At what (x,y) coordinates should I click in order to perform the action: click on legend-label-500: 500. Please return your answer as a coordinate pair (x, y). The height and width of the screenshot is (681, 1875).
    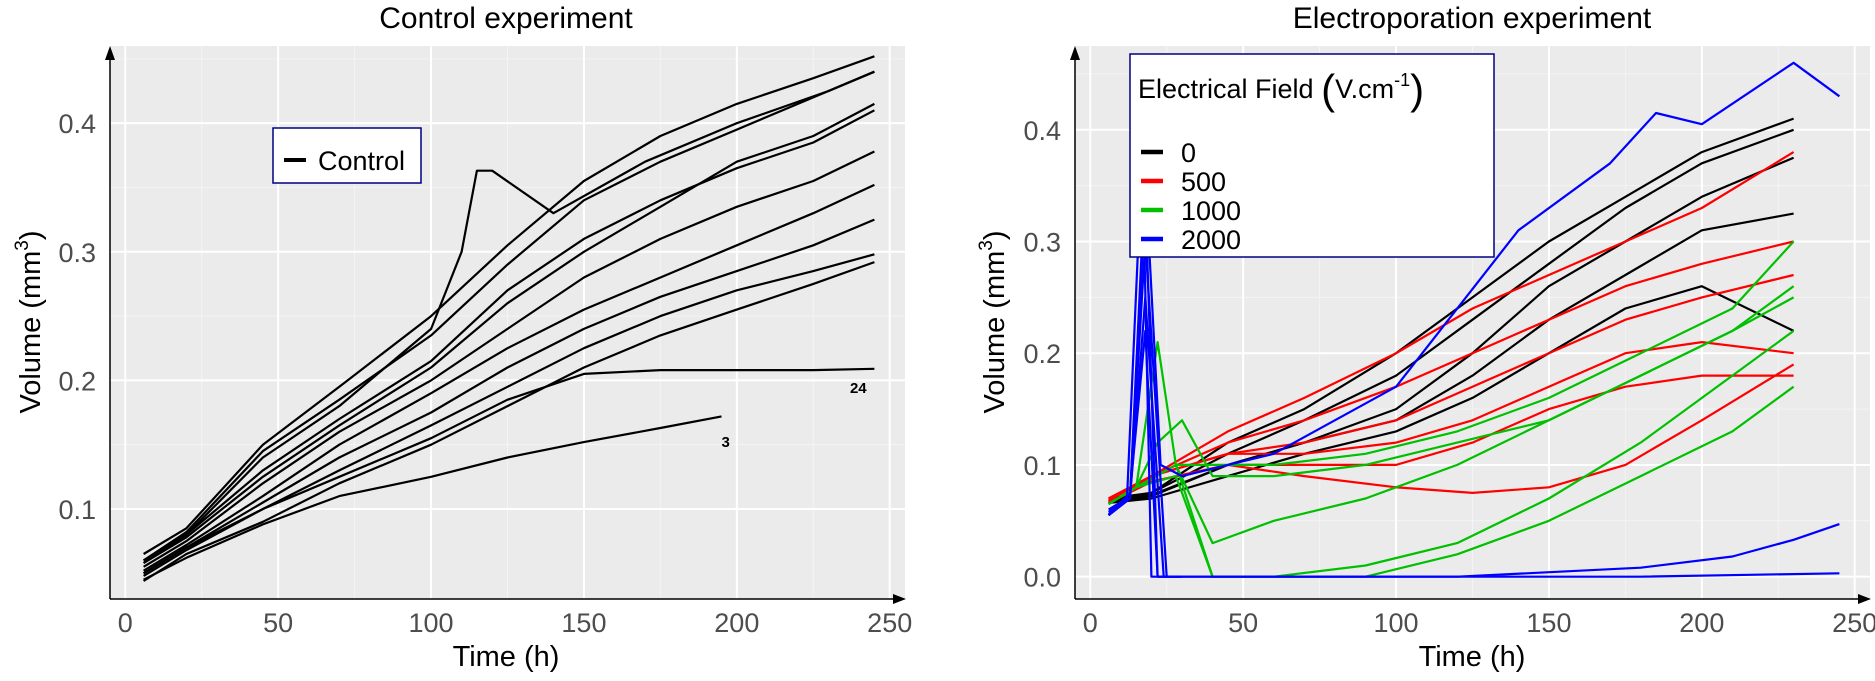
    Looking at the image, I should click on (1203, 182).